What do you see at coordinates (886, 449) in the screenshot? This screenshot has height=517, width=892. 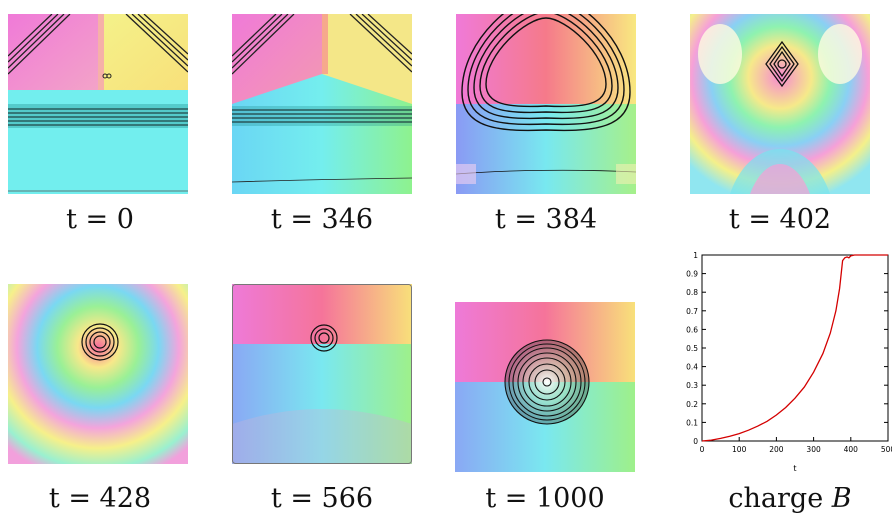 I see `x-tick-label: 500` at bounding box center [886, 449].